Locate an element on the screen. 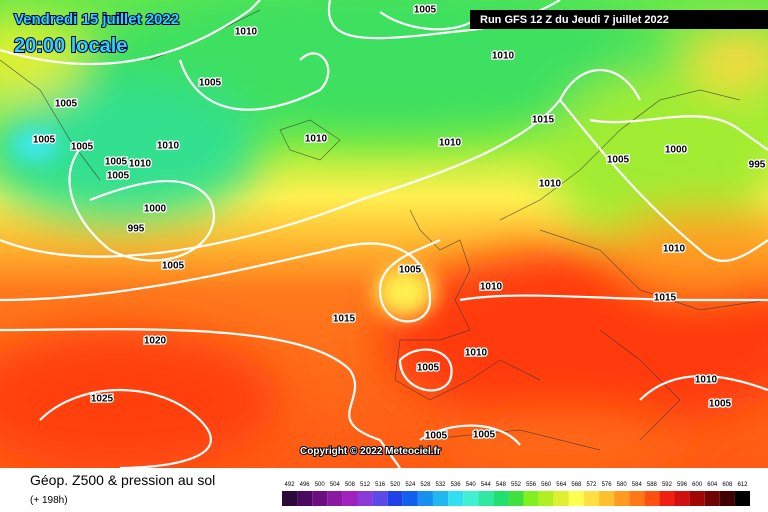 This screenshot has height=512, width=768. colorbar-label: 600 is located at coordinates (697, 485).